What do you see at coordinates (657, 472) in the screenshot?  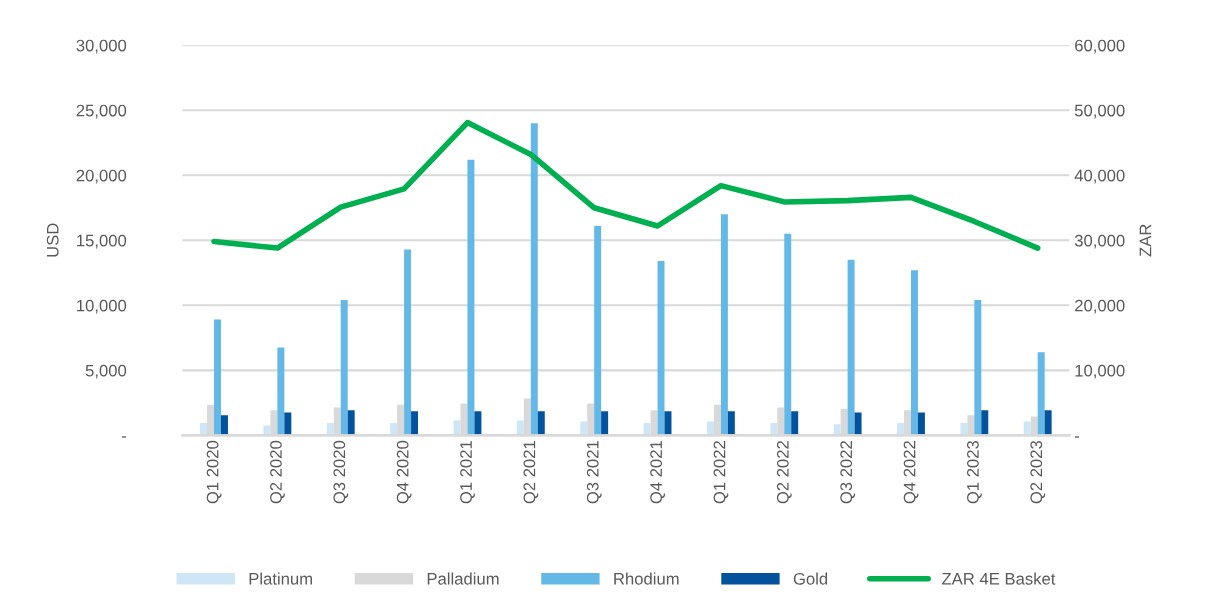 I see `x-tick-label: Q4 2021` at bounding box center [657, 472].